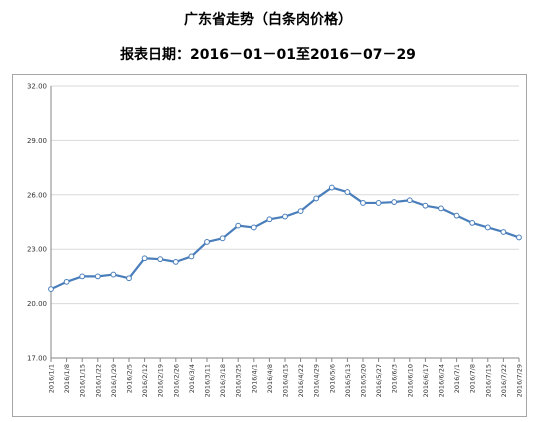 Image resolution: width=536 pixels, height=422 pixels. I want to click on x-tick-label: 2016/7/15, so click(488, 380).